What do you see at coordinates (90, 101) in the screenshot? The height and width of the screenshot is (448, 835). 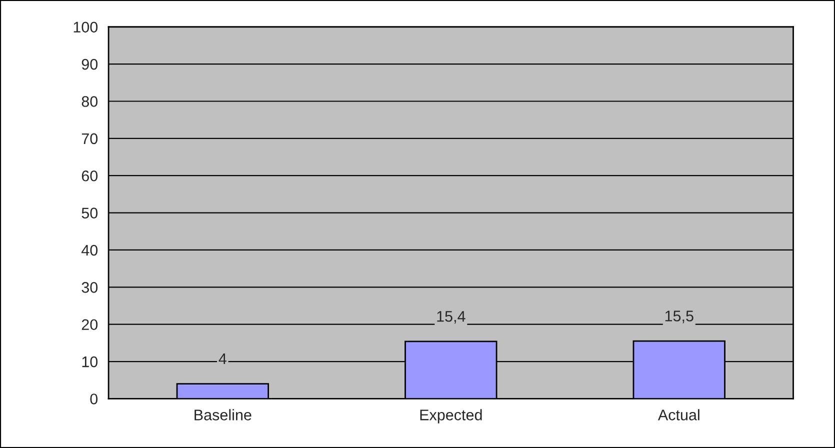 I see `y-tick-label: 80` at bounding box center [90, 101].